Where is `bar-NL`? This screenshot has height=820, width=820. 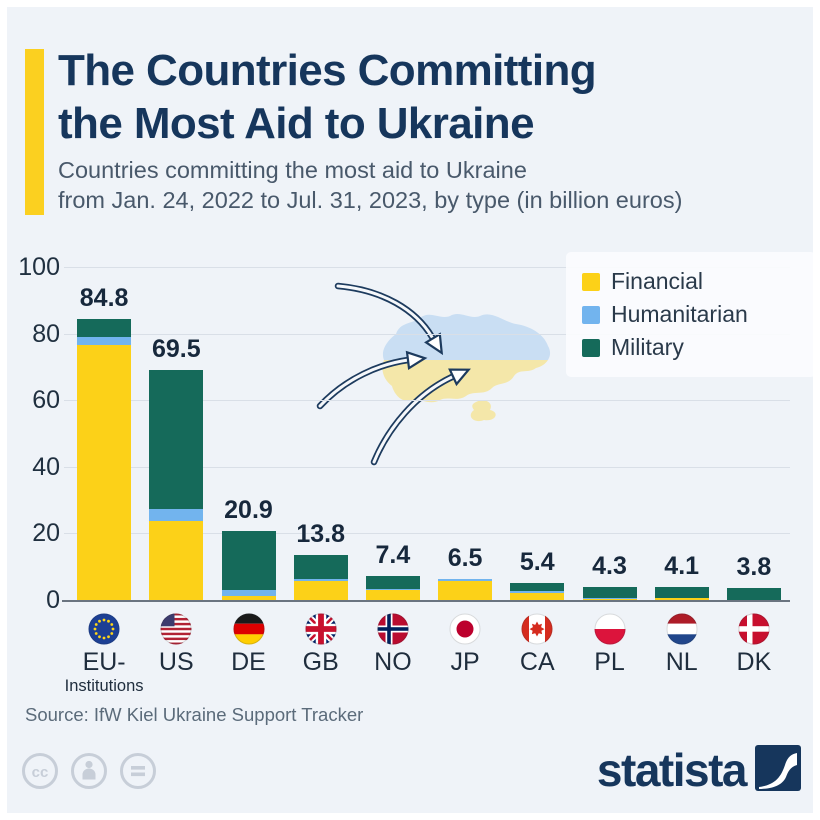 bar-NL is located at coordinates (681, 594).